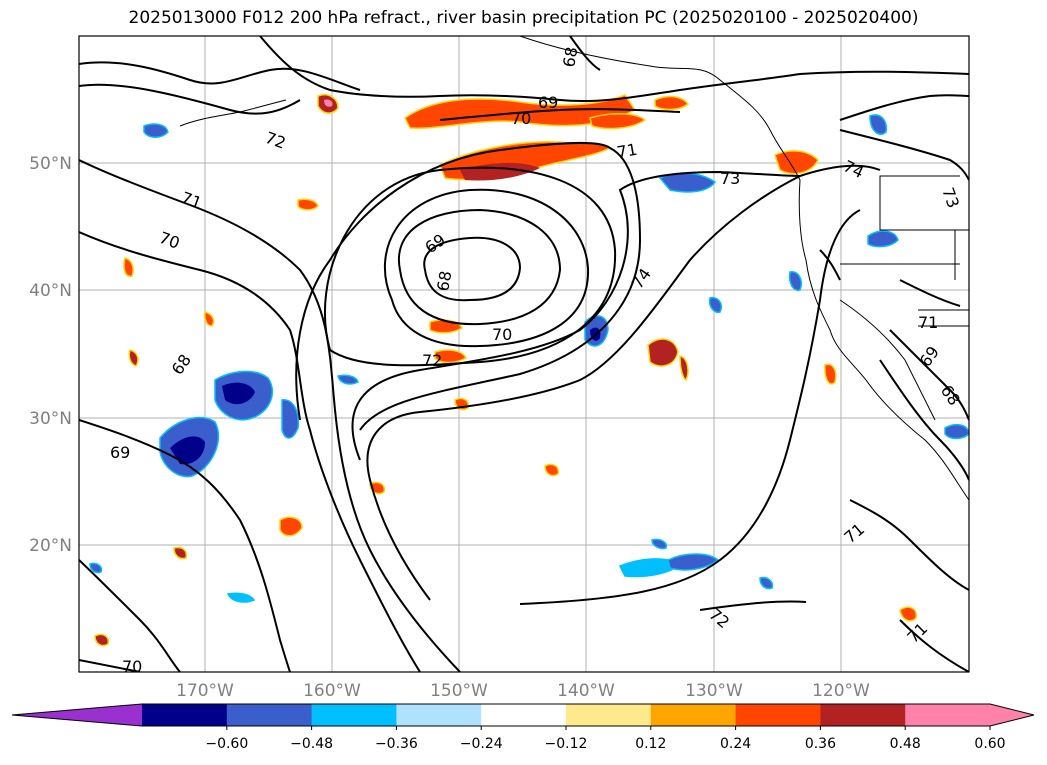 This screenshot has width=1047, height=765. Describe the element at coordinates (989, 744) in the screenshot. I see `colorbar-tick-label: 0.60` at that location.